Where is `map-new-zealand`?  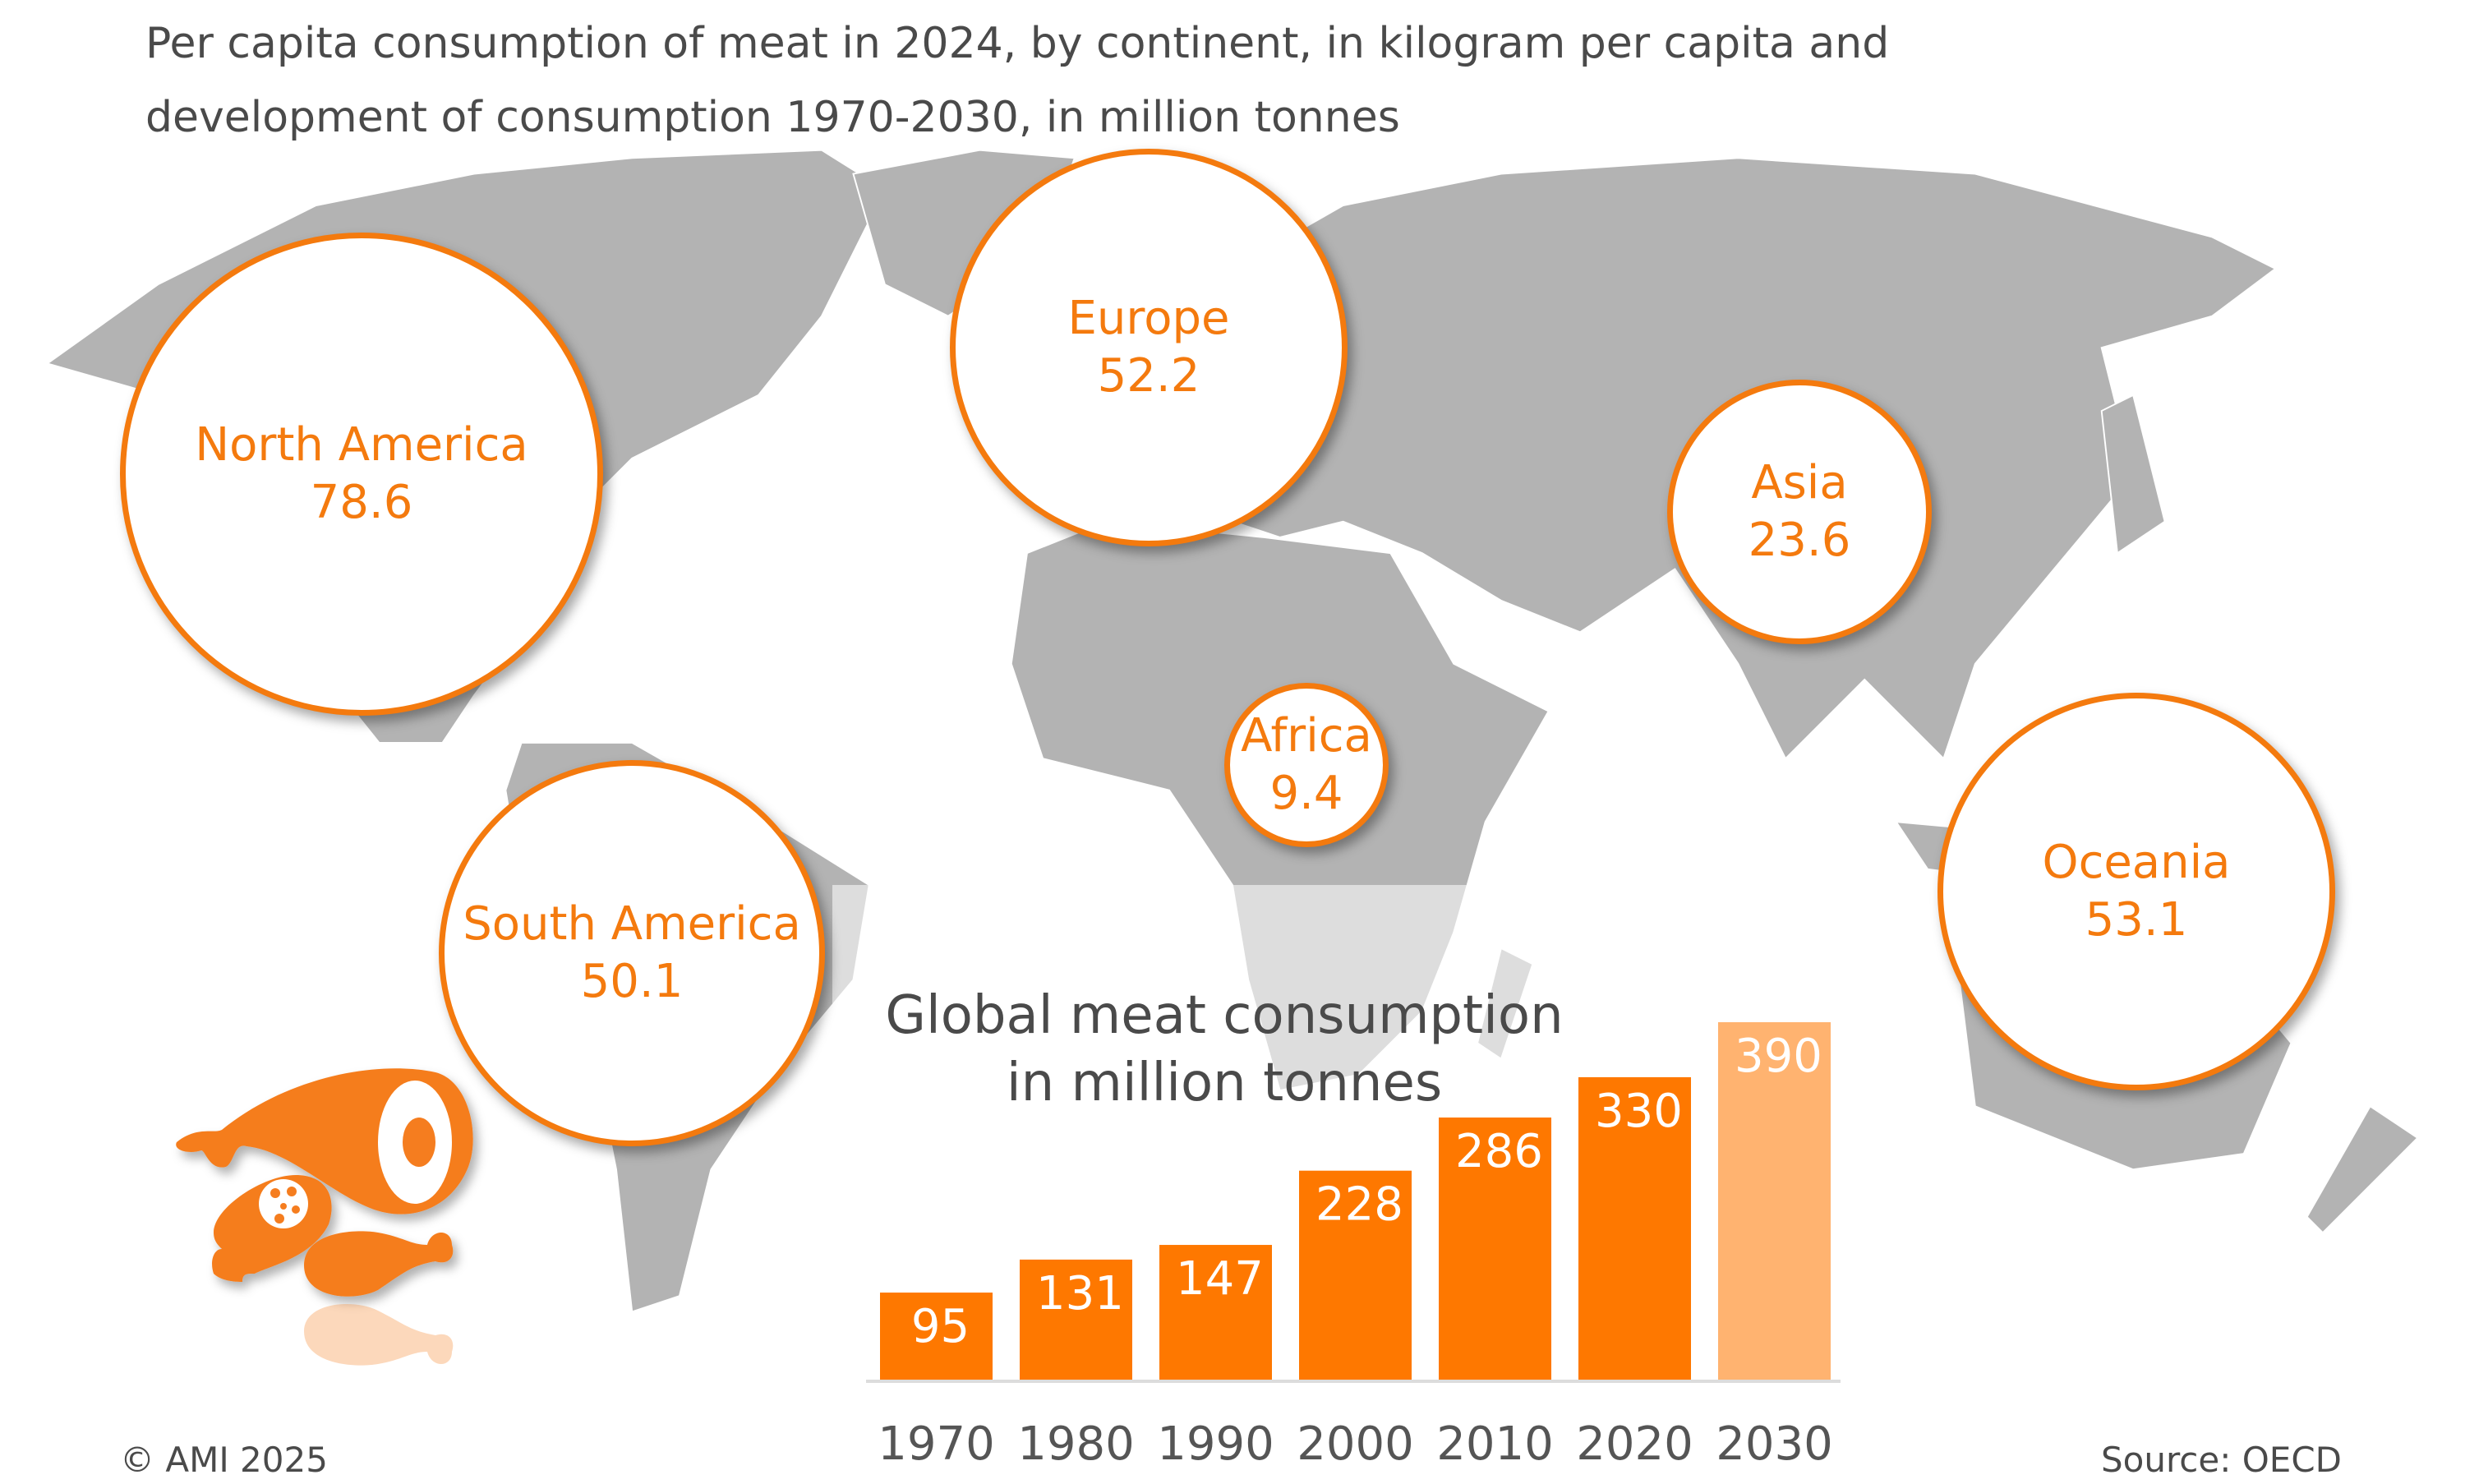 map-new-zealand is located at coordinates (2363, 1169).